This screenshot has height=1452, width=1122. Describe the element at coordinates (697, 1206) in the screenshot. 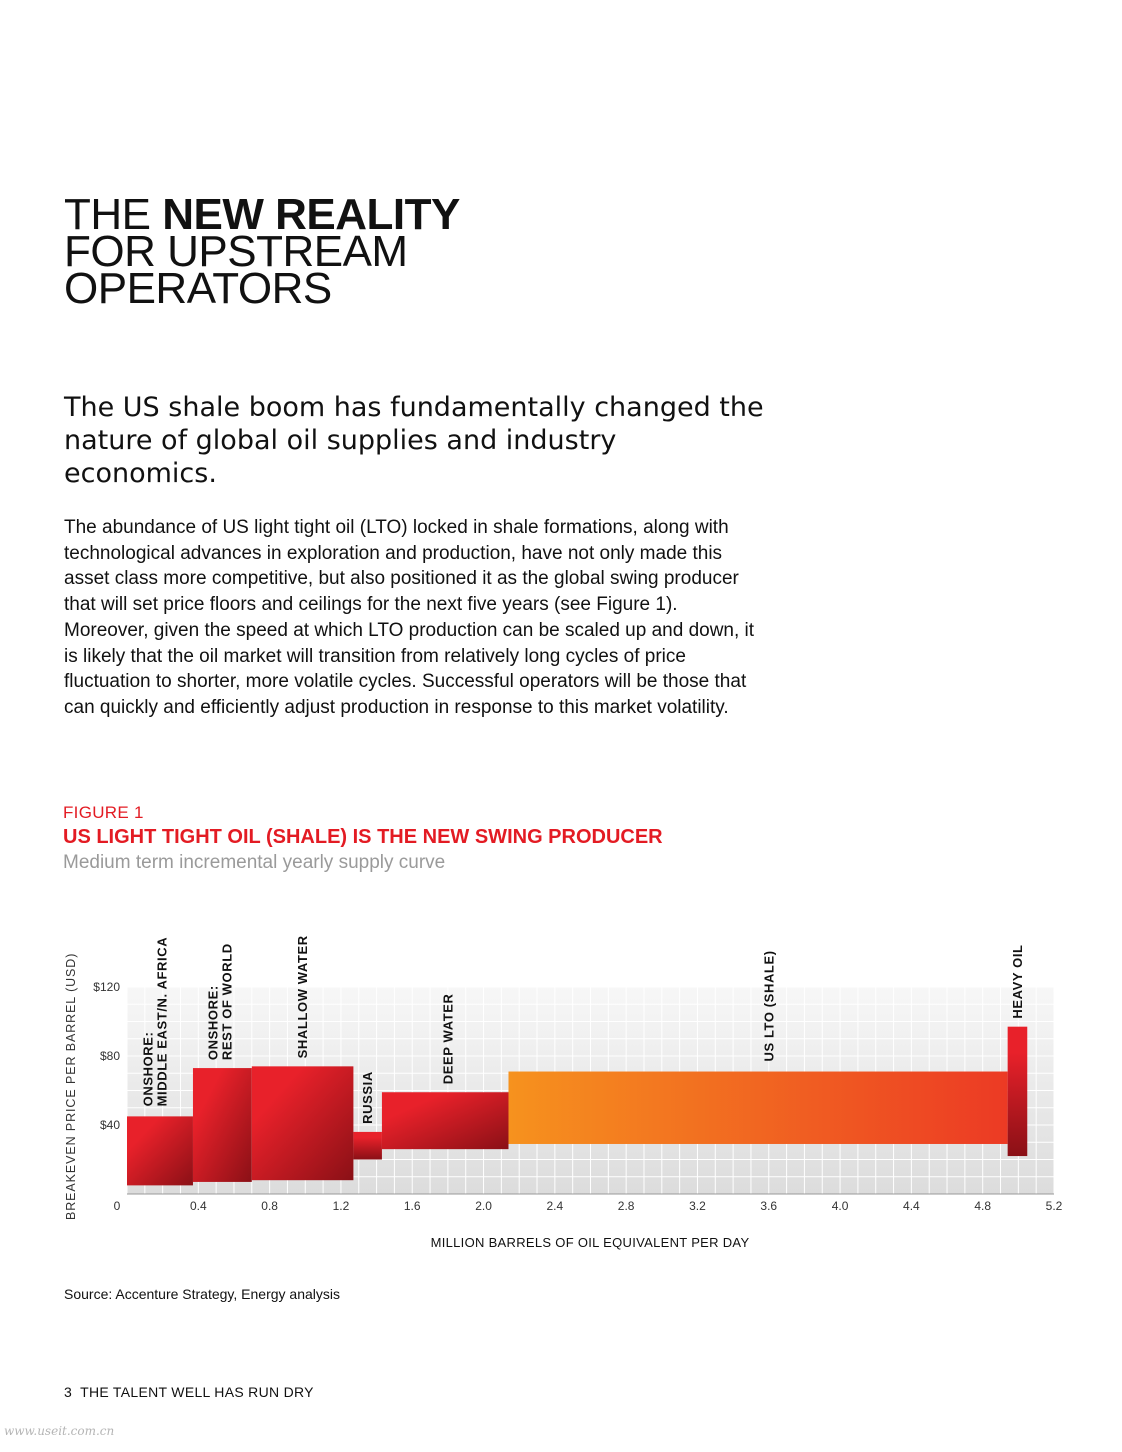

I see `x-tick-label: 3.2` at that location.